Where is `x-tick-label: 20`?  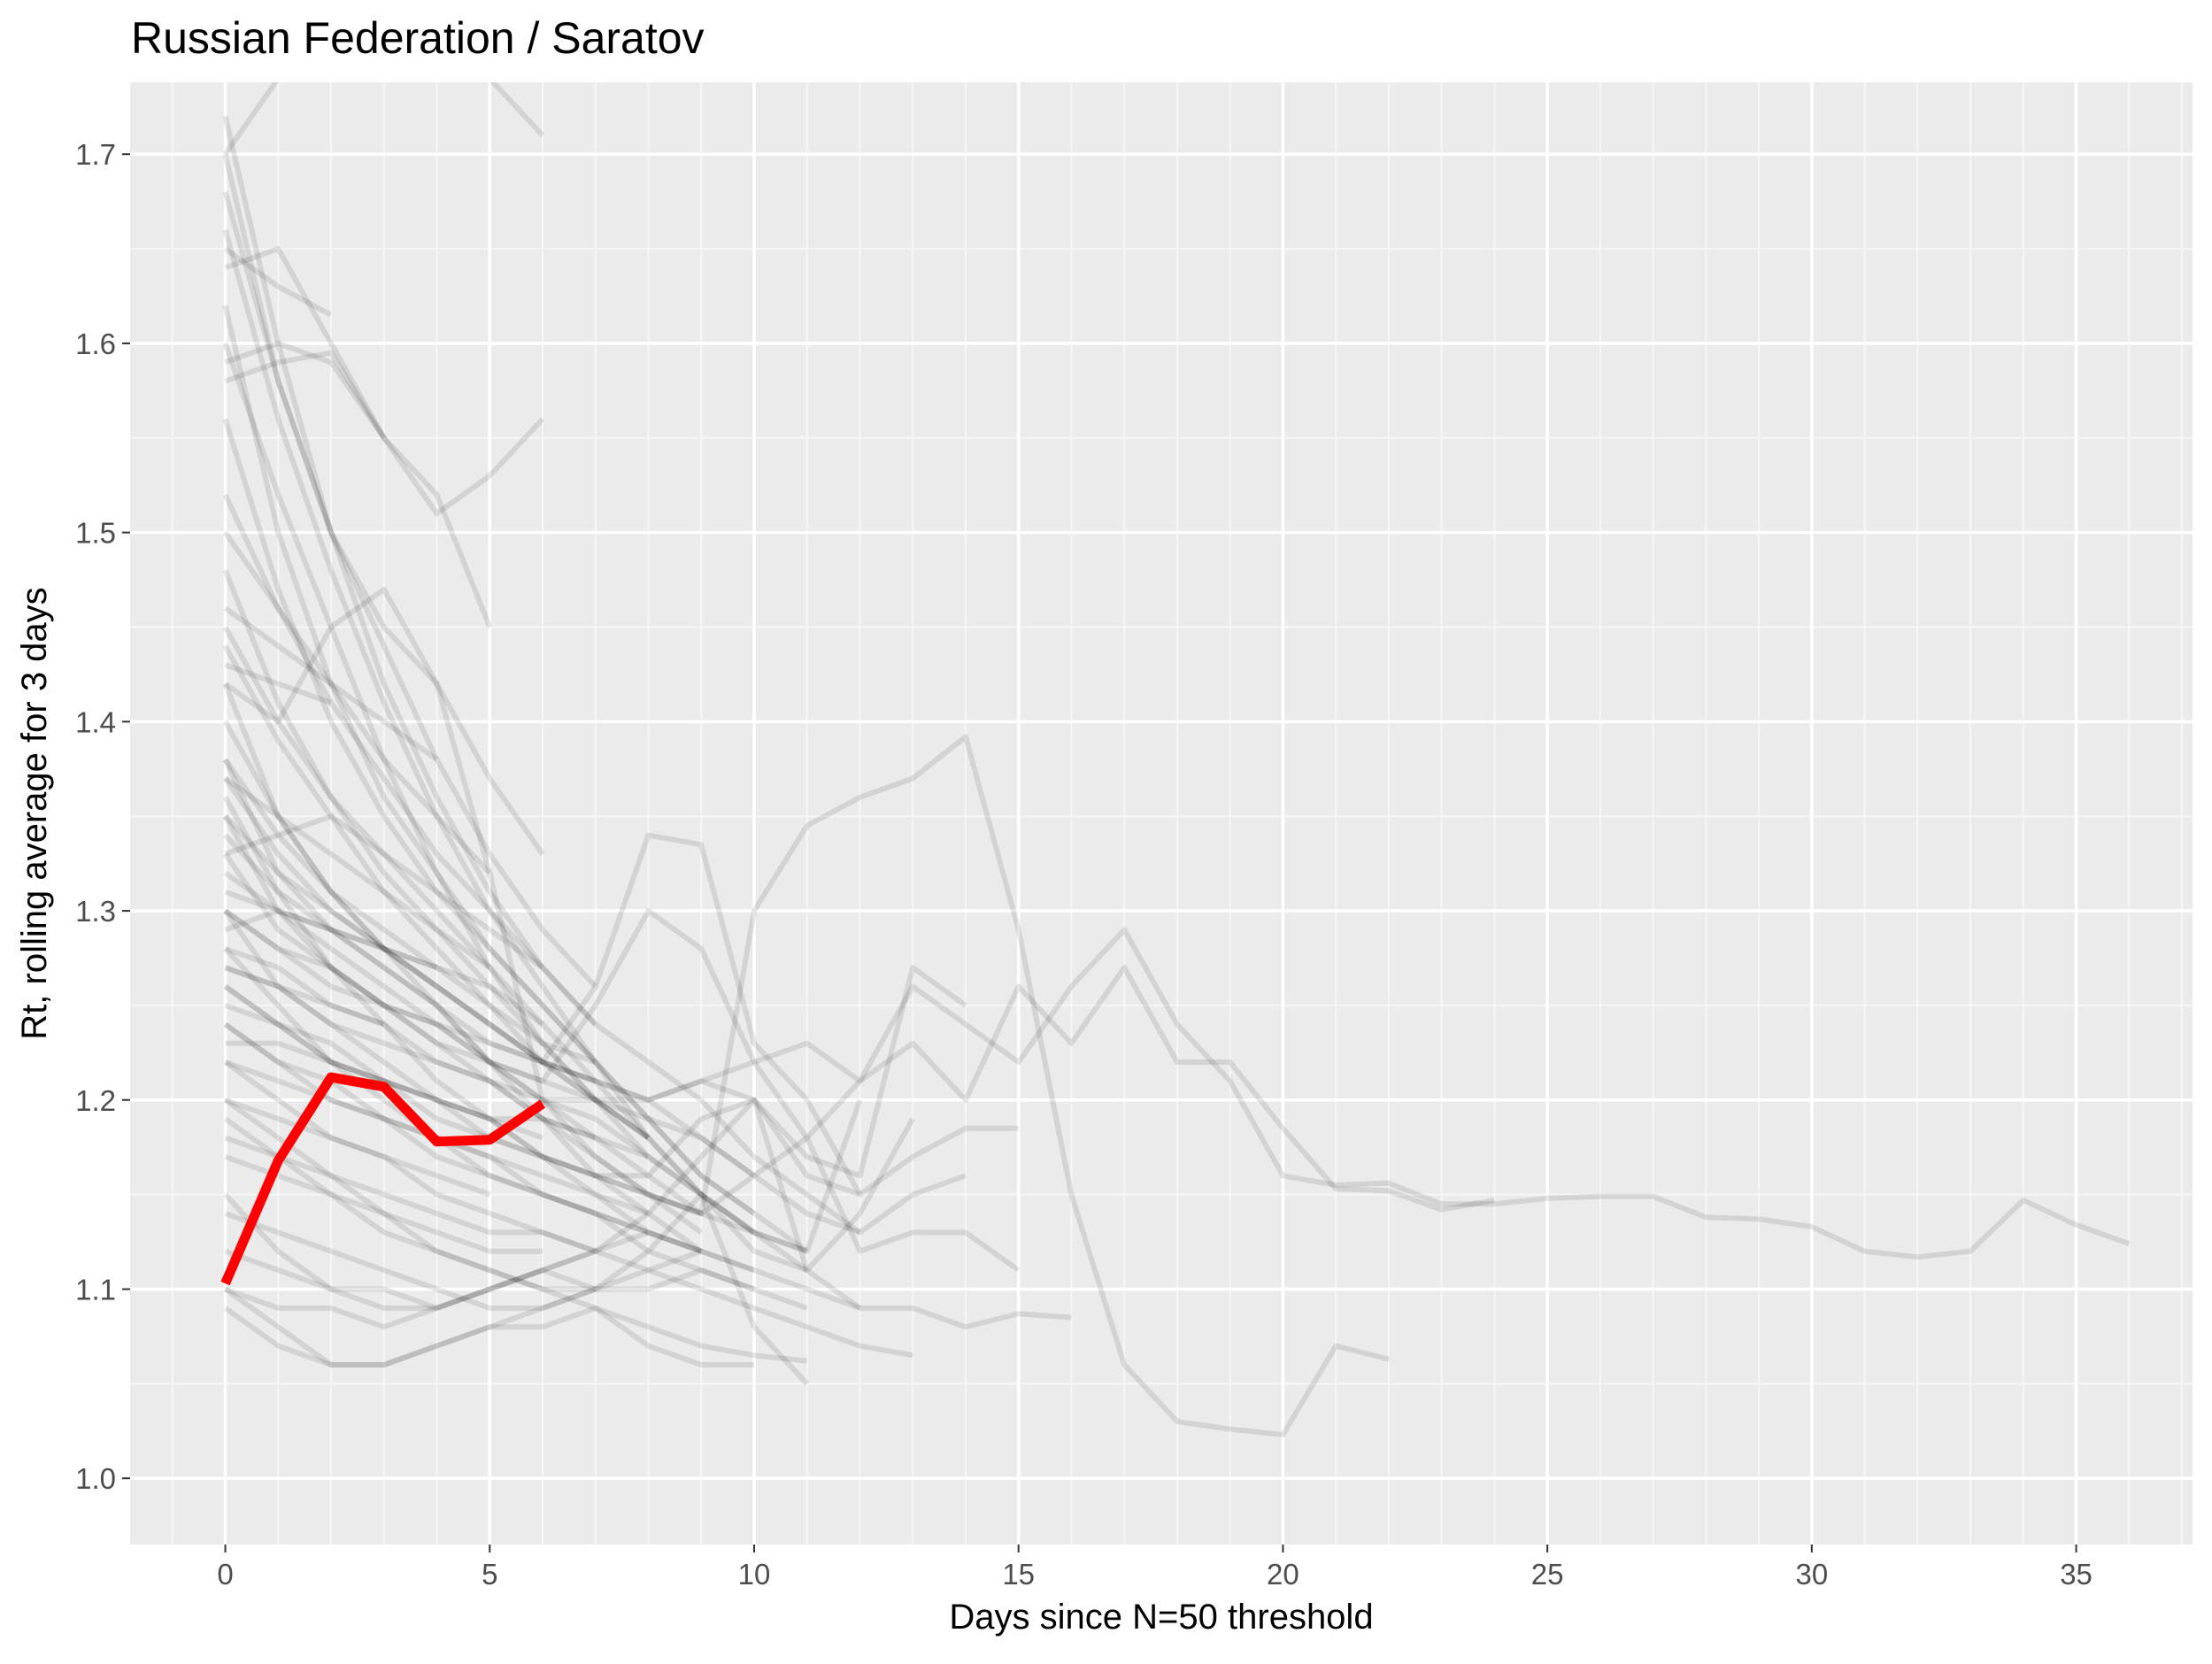 x-tick-label: 20 is located at coordinates (1283, 1574).